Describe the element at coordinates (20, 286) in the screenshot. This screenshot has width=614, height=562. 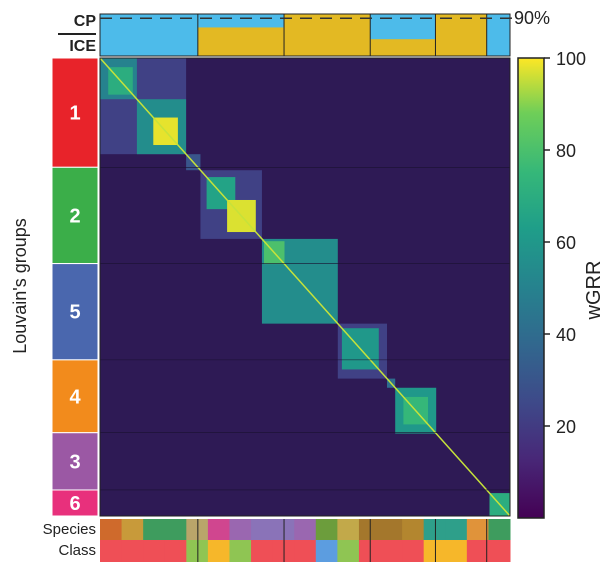
I see `row-axis-label: Louvain's groups` at that location.